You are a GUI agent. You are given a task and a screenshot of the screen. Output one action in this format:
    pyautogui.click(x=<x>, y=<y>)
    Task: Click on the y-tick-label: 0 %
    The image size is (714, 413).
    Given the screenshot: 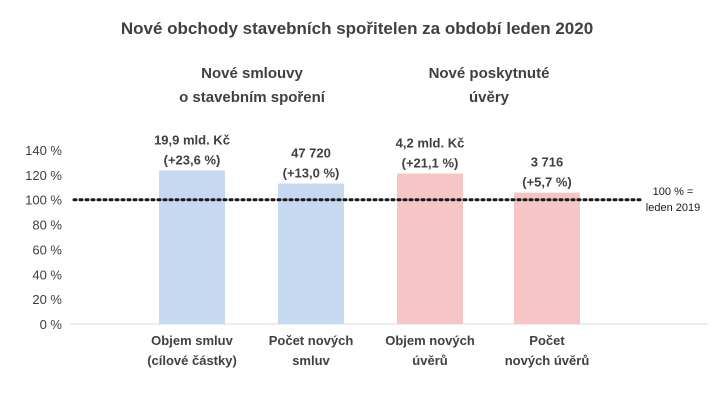 What is the action you would take?
    pyautogui.click(x=51, y=324)
    